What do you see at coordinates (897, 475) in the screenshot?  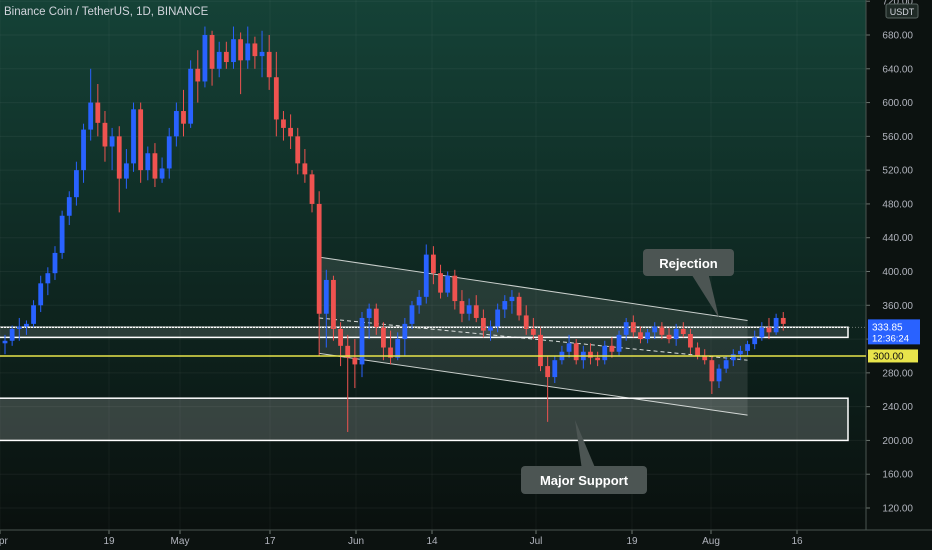 I see `price-tick-label: 160.00` at bounding box center [897, 475].